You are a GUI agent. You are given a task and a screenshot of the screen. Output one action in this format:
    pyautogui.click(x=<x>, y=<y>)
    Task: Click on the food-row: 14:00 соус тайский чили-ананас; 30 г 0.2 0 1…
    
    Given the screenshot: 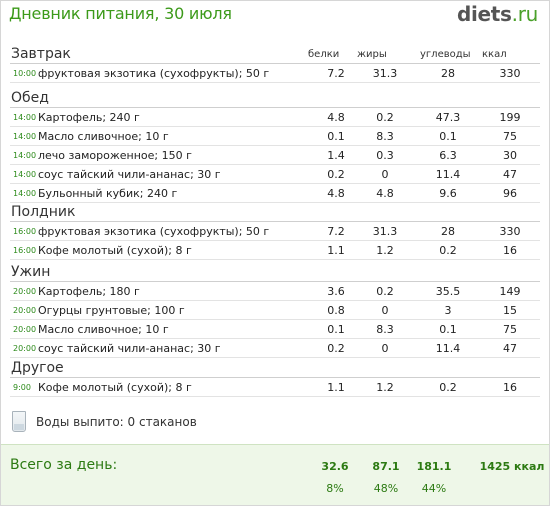 What is the action you would take?
    pyautogui.click(x=275, y=174)
    